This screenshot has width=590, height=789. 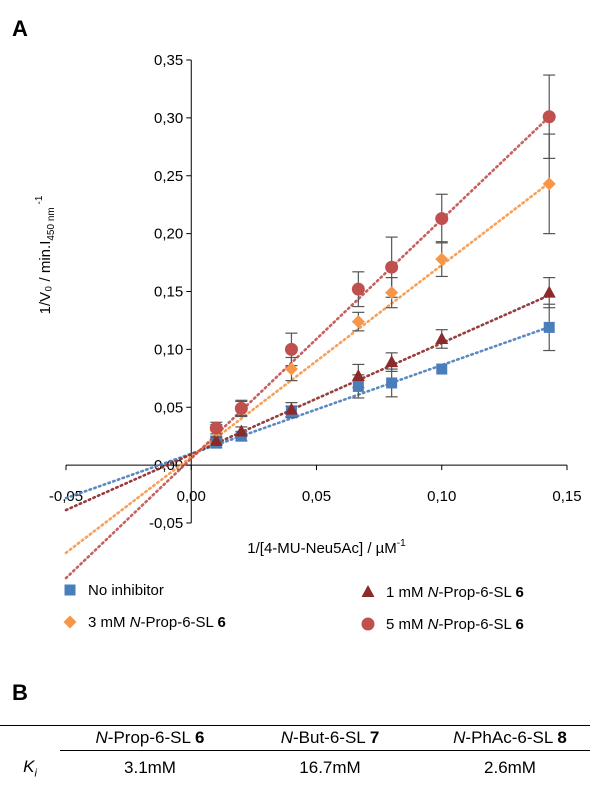 I want to click on x-tick-label: -0,05, so click(x=66, y=496).